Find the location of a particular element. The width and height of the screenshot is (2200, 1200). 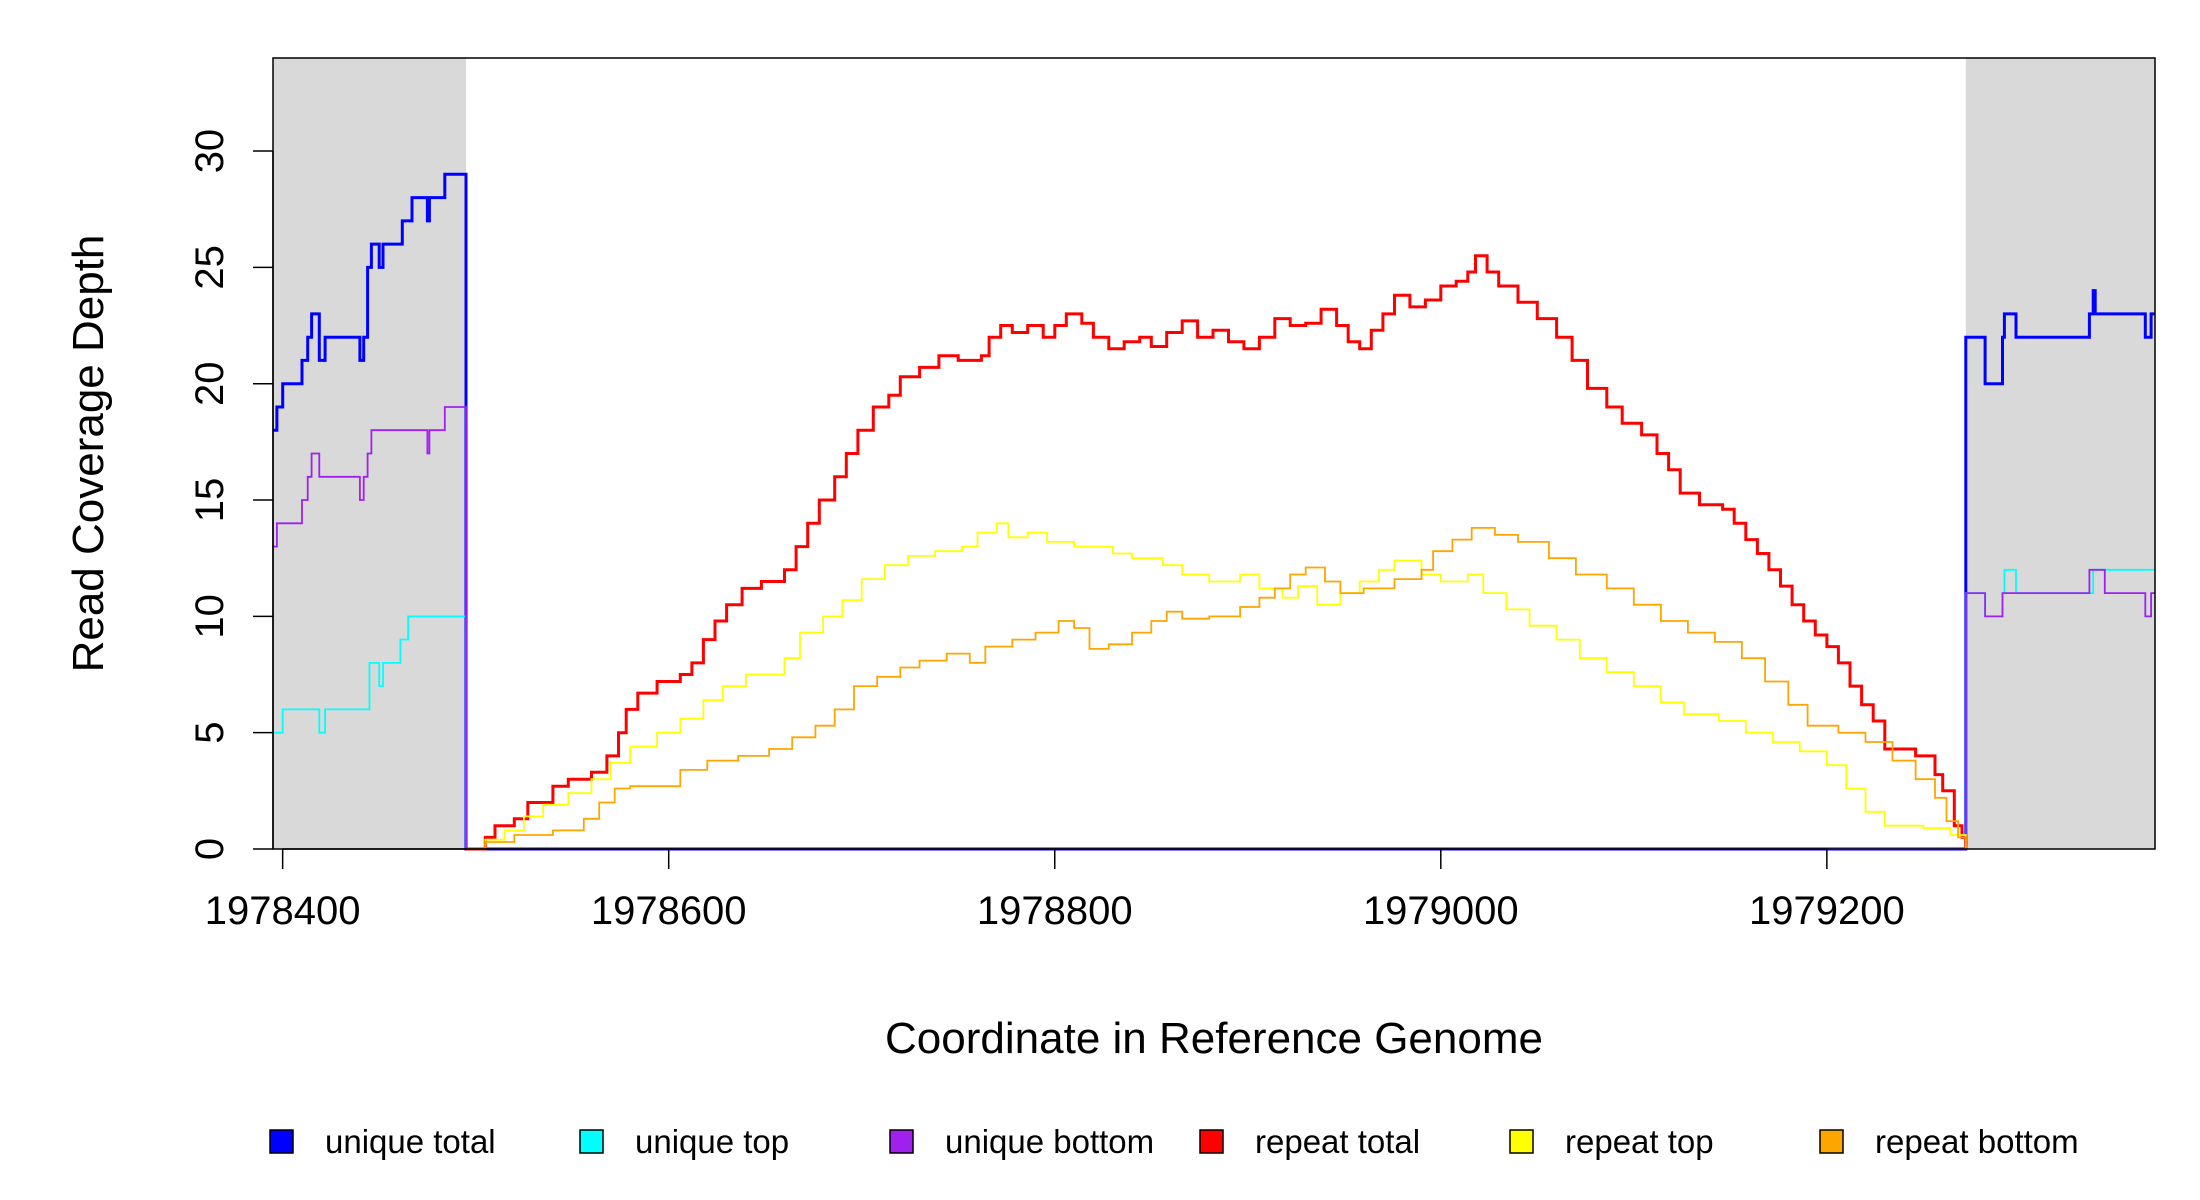

y-tick-label: 10 is located at coordinates (210, 616).